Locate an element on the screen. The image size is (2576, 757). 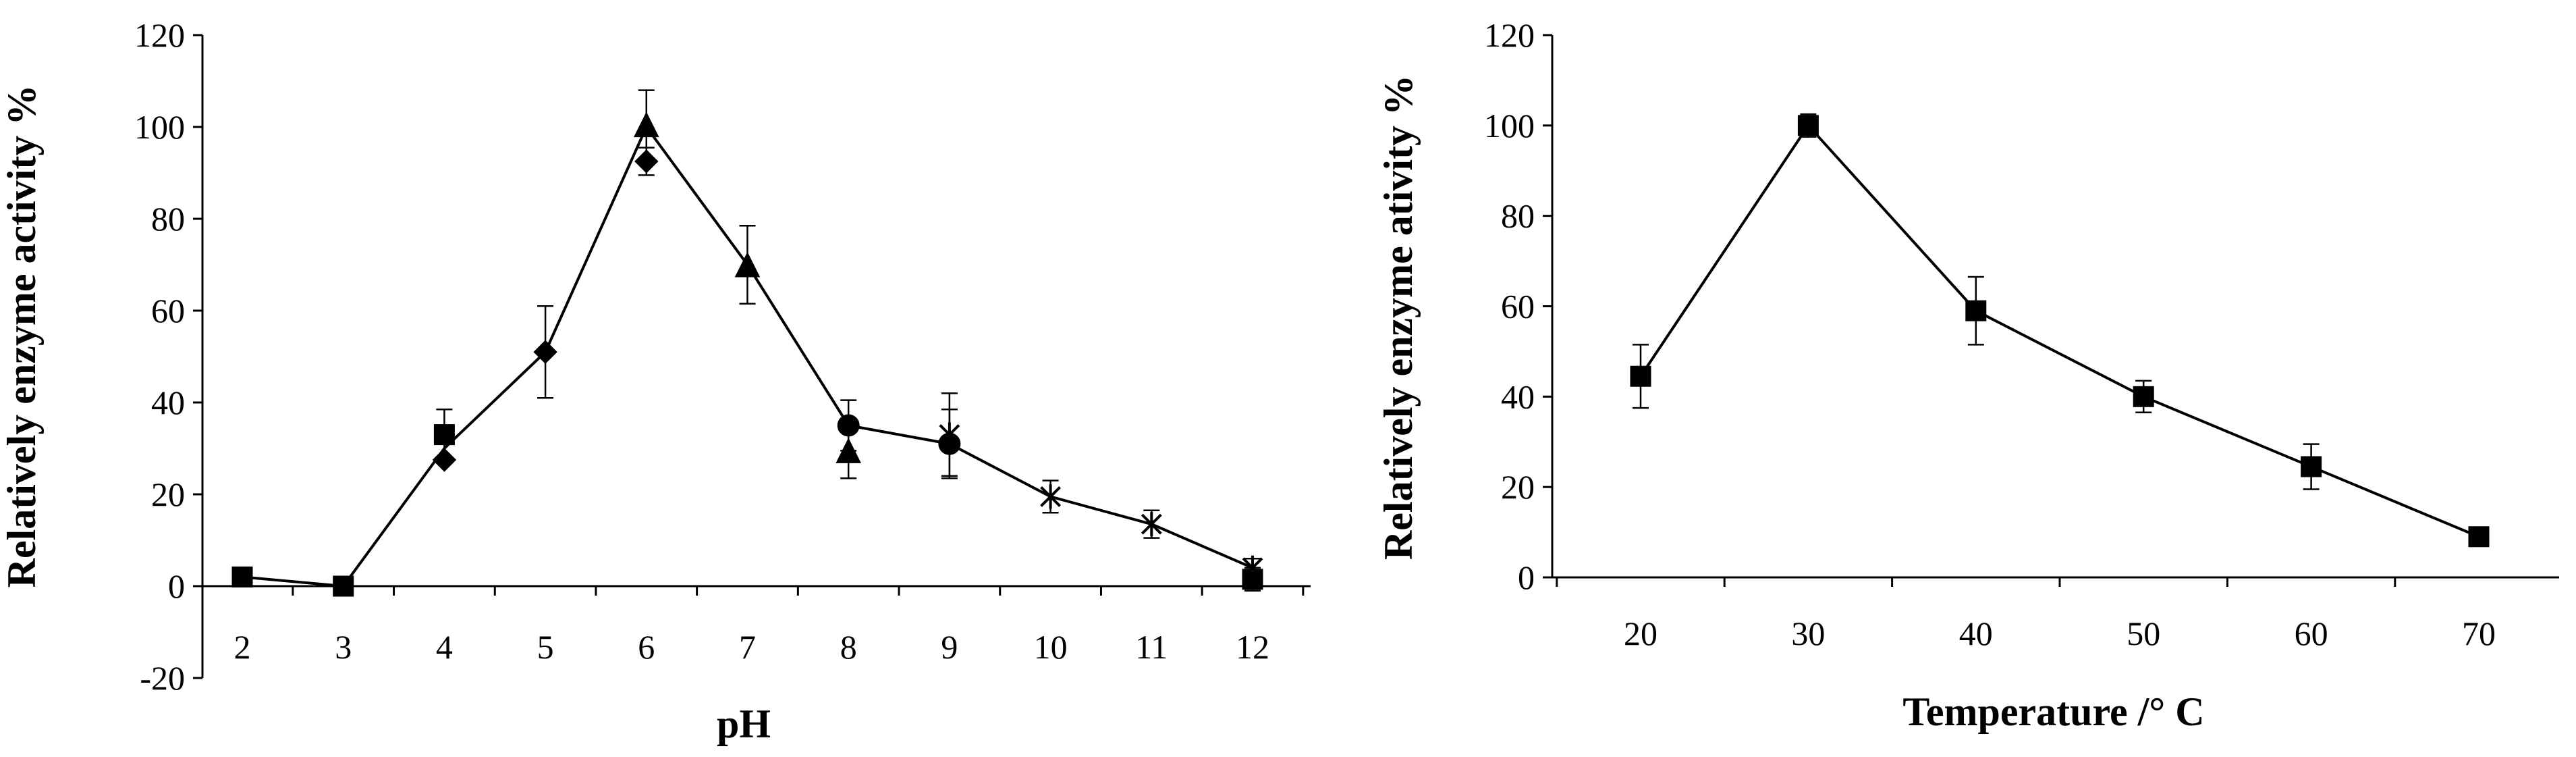
ph-x-tick-label: 4 is located at coordinates (444, 647).